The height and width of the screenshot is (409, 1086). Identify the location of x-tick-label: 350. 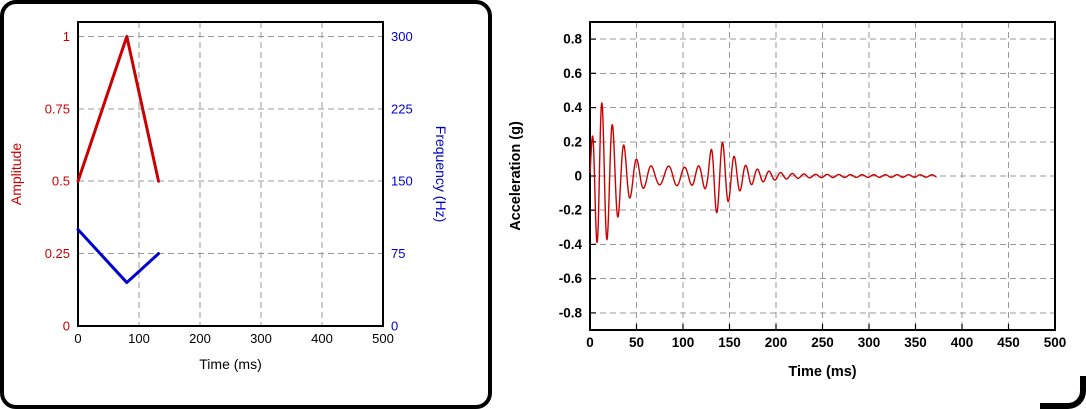
(915, 342).